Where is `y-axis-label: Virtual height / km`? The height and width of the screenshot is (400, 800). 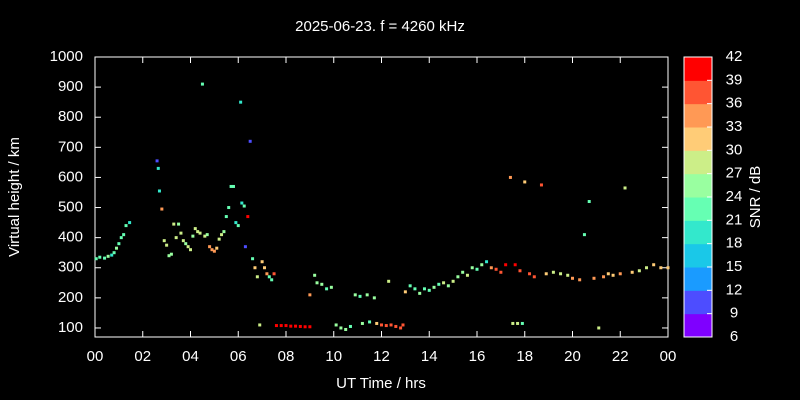 y-axis-label: Virtual height / km is located at coordinates (14, 197).